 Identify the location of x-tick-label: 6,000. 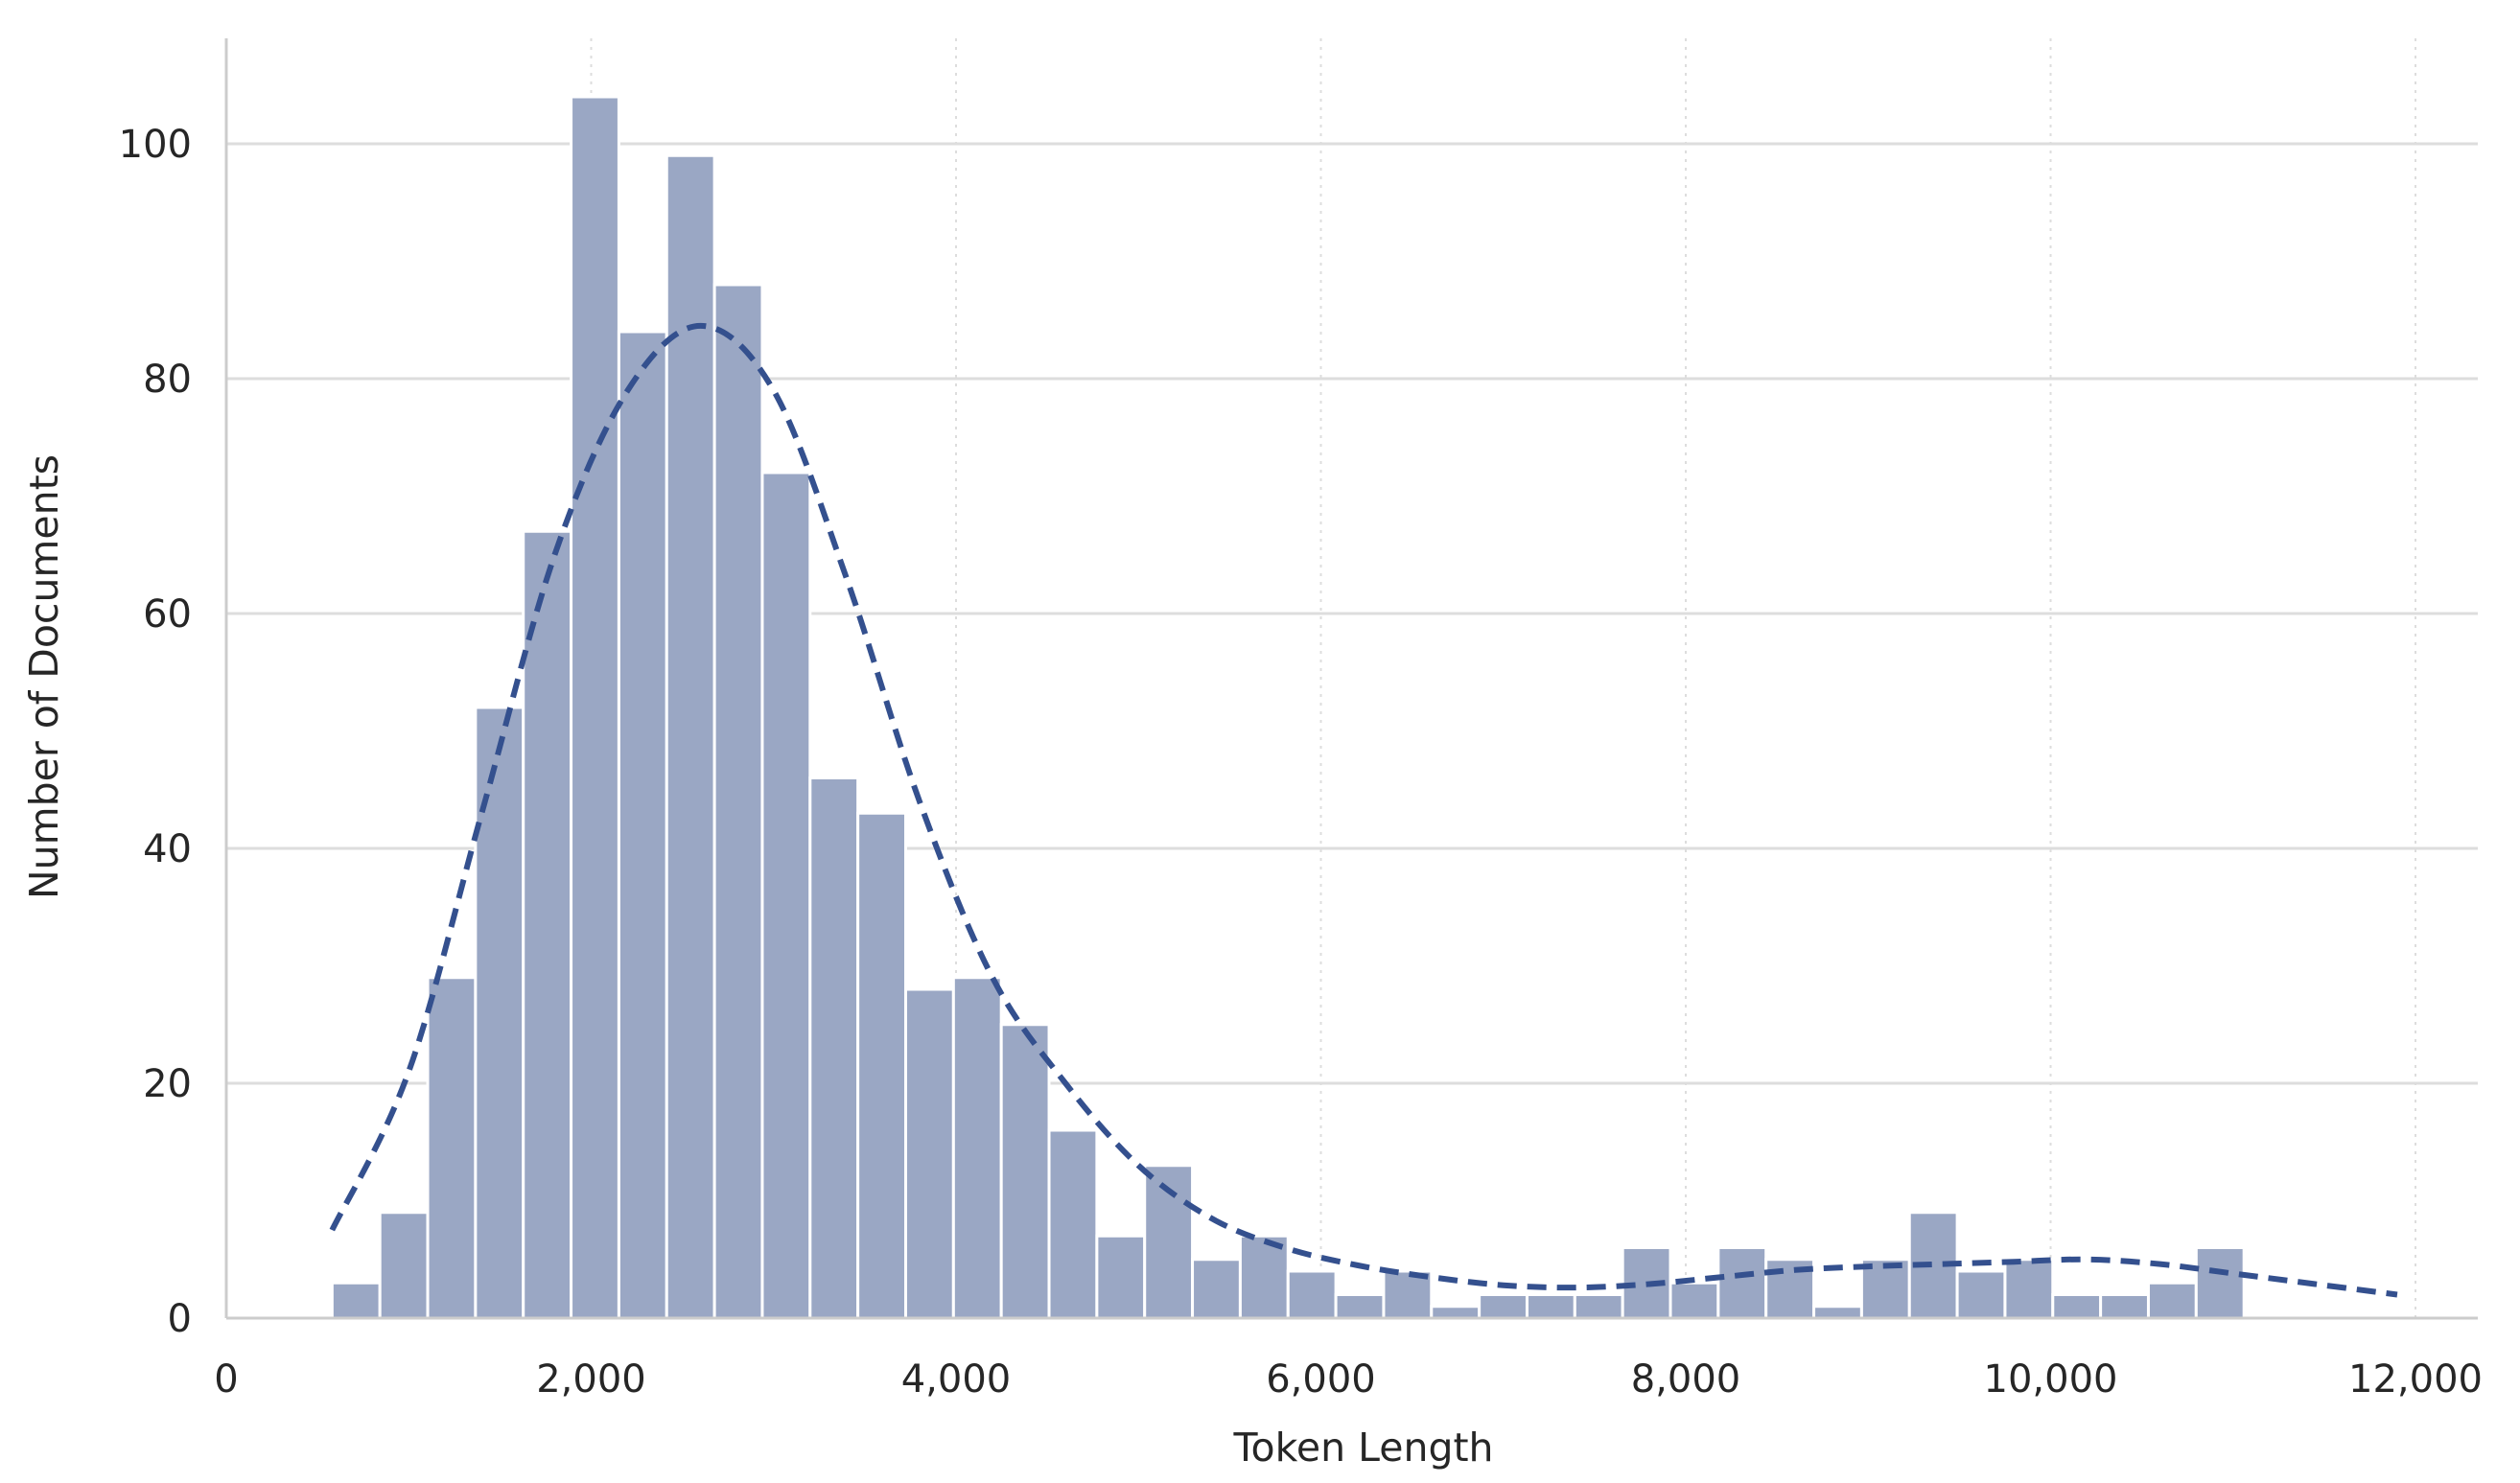
(1321, 1379).